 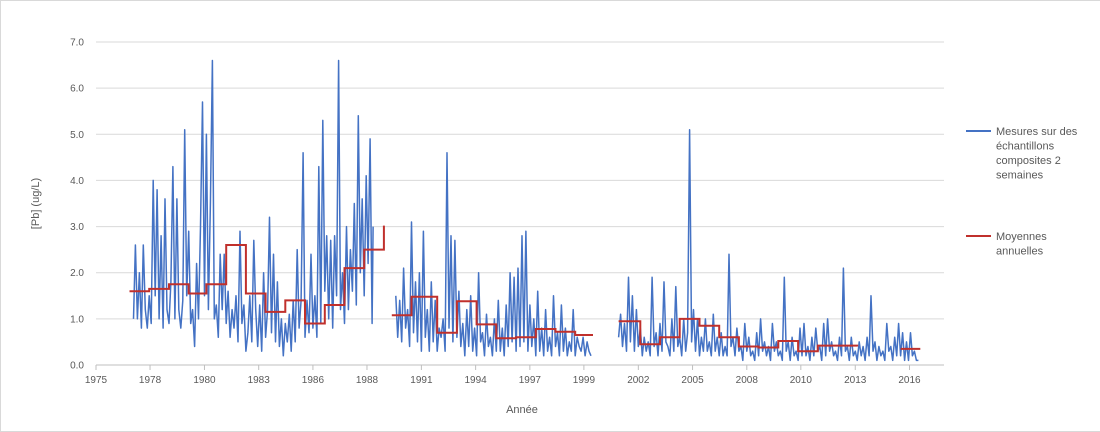 I want to click on x-tick-label: 1994, so click(x=476, y=380).